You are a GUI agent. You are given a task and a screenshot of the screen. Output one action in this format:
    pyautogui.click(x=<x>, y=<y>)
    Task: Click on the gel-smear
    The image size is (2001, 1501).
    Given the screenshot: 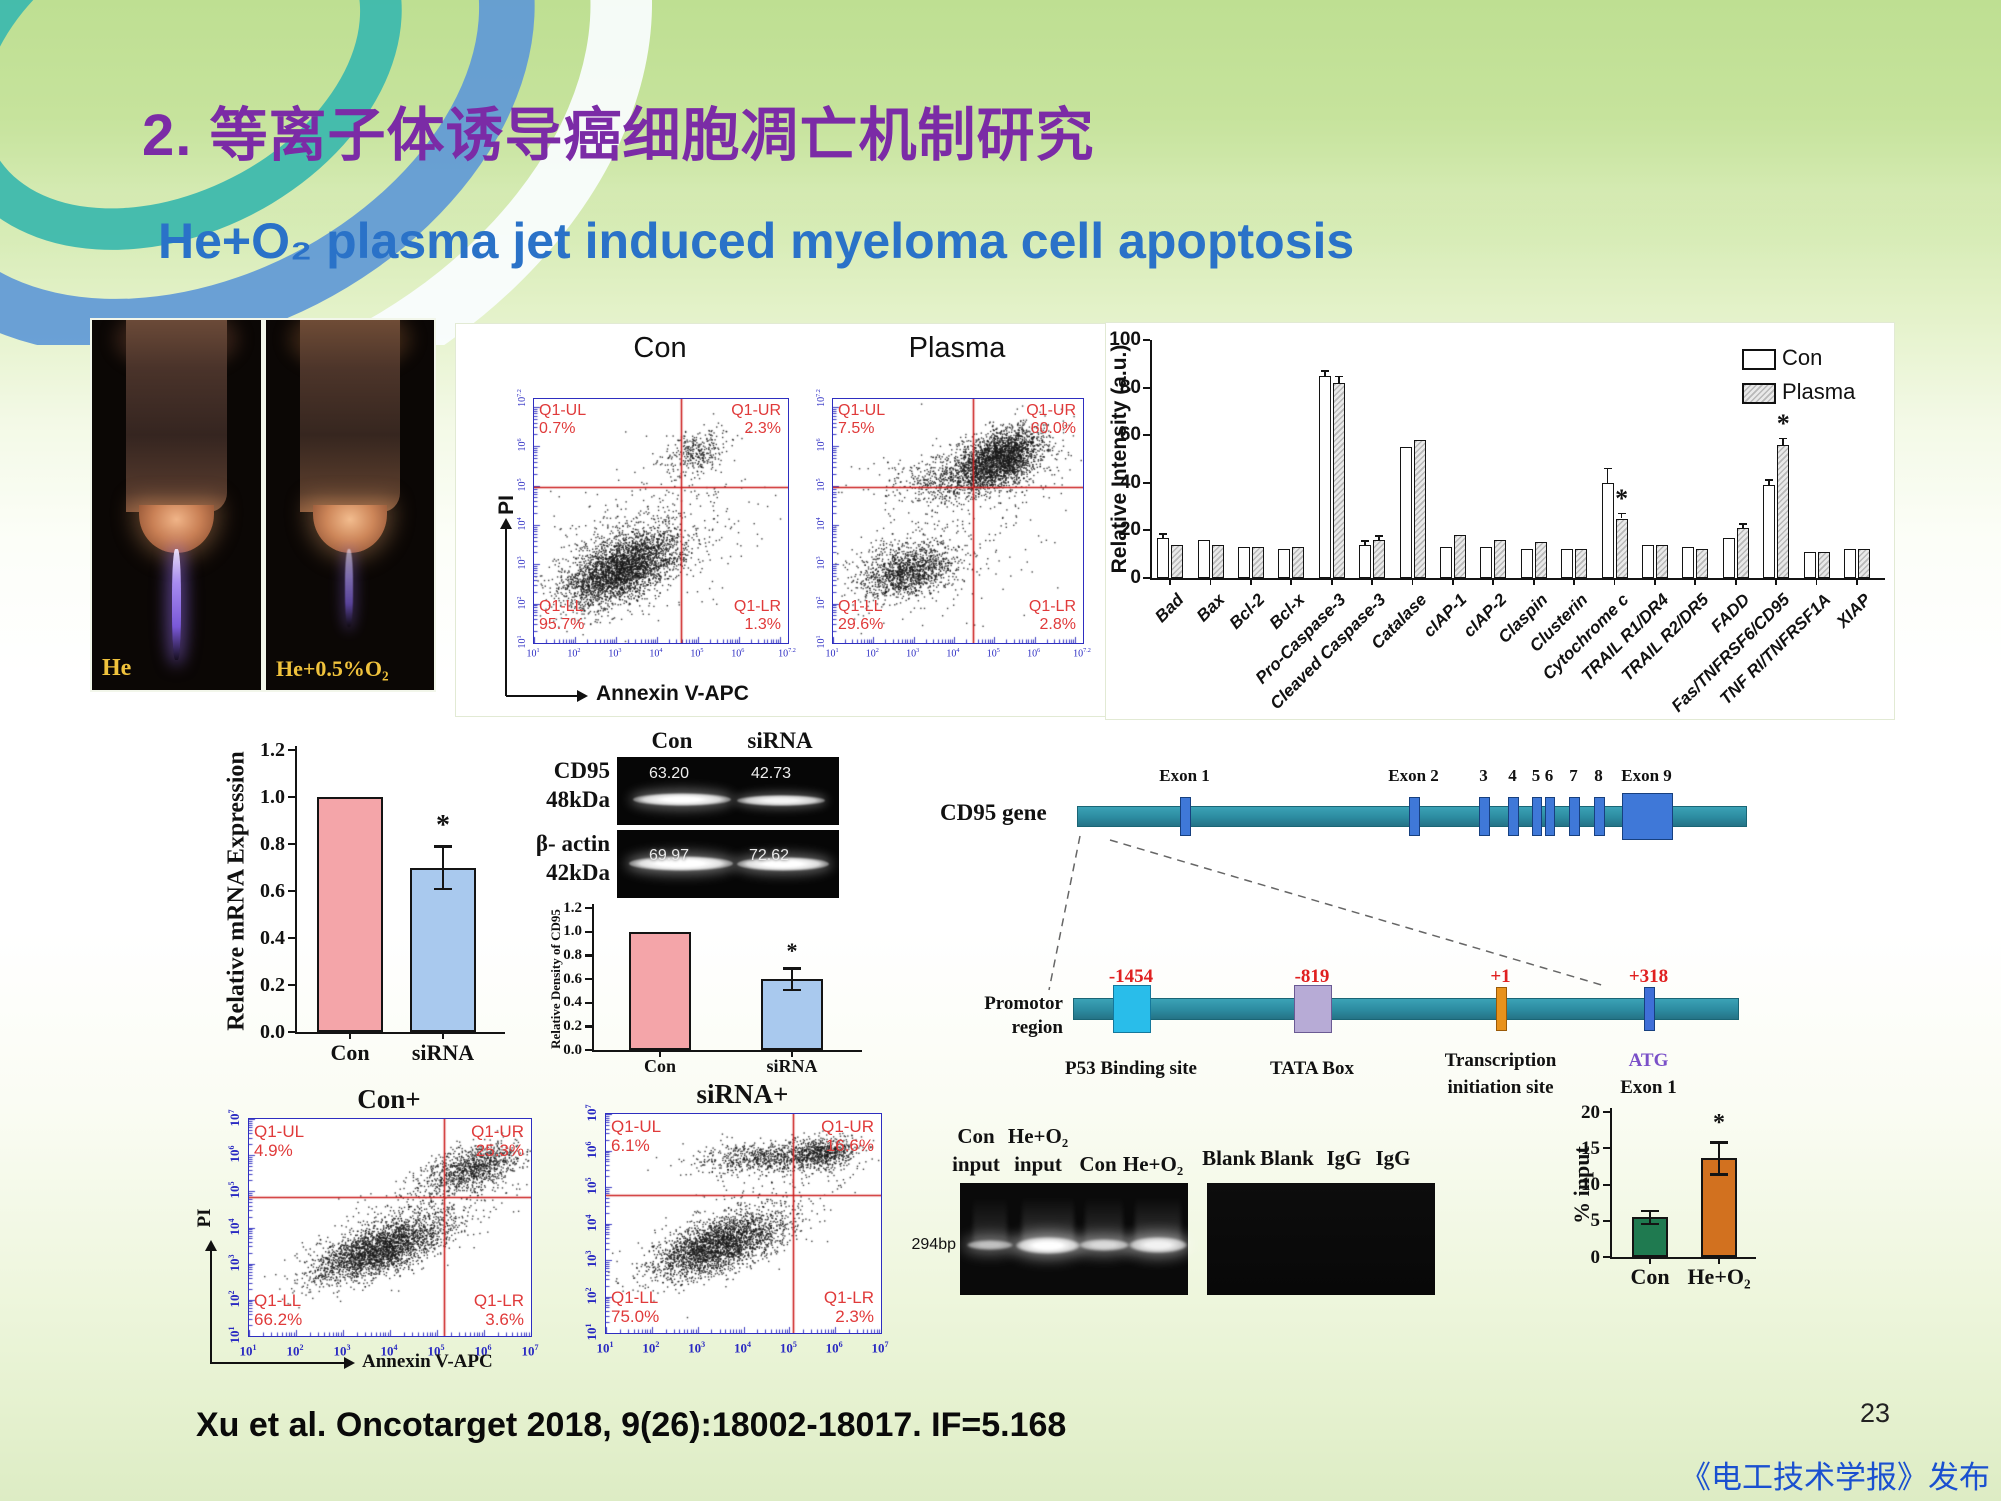 What is the action you would take?
    pyautogui.click(x=1104, y=1219)
    